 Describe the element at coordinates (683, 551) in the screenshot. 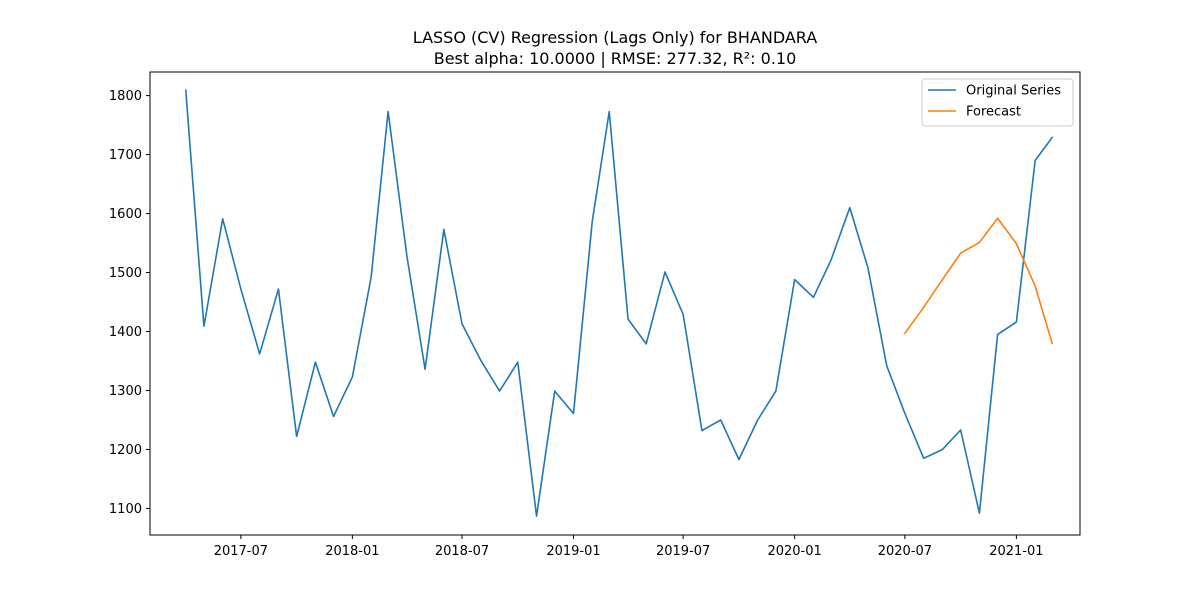

I see `x-tick-label: 2019-07` at that location.